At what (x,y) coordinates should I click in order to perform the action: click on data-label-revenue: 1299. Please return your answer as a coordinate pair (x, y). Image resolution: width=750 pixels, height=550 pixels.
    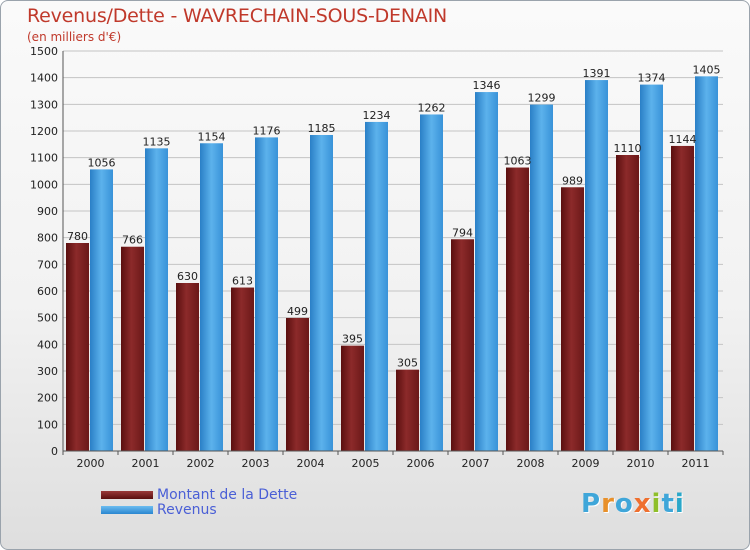
    Looking at the image, I should click on (542, 98).